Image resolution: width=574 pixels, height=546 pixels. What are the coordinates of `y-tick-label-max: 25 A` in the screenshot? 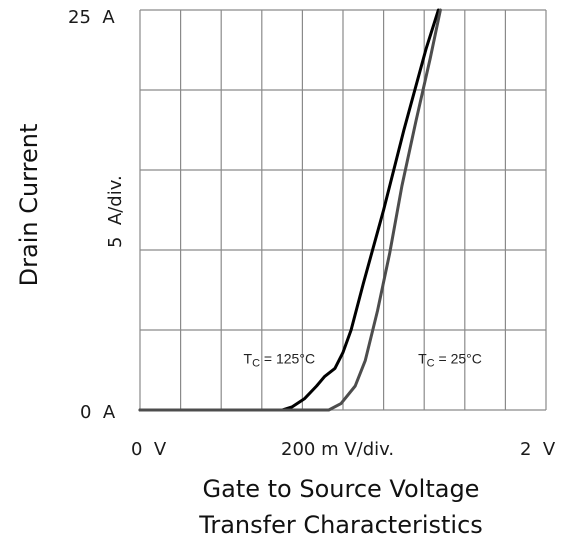 It's located at (91, 17).